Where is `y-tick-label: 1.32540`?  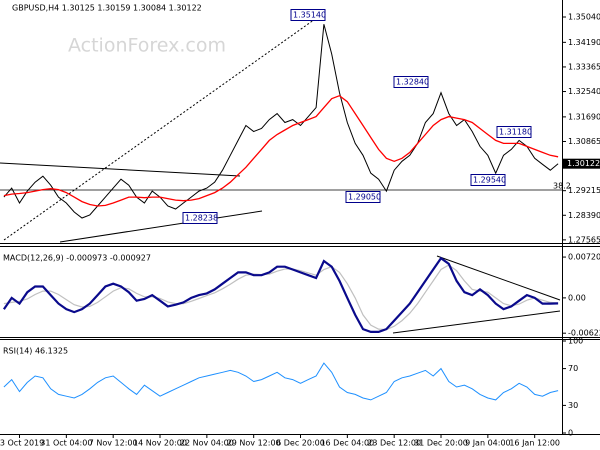 y-tick-label: 1.32540 is located at coordinates (584, 91).